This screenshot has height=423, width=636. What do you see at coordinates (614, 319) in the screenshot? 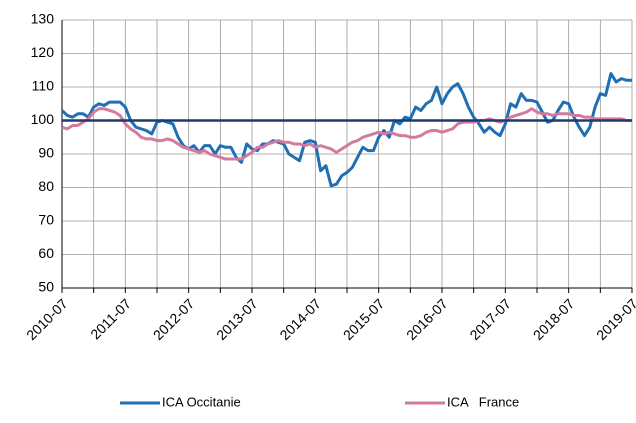
I see `x-tick-label: 2019-07` at bounding box center [614, 319].